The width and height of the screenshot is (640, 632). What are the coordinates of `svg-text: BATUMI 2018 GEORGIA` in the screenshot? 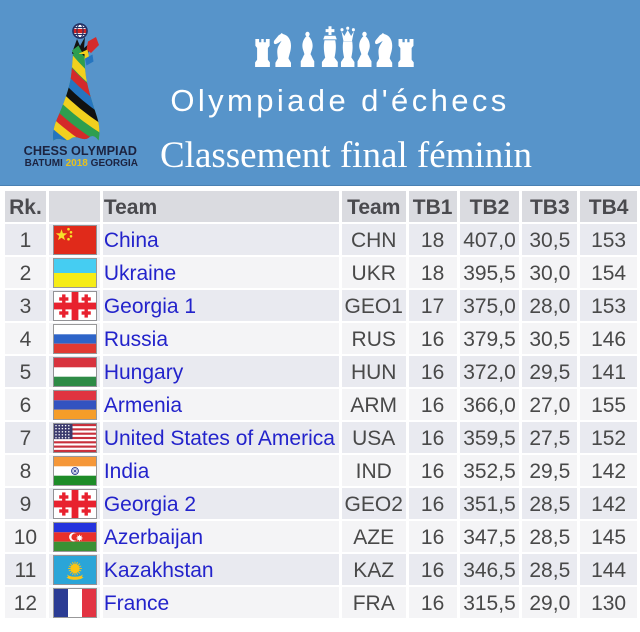 It's located at (81, 163).